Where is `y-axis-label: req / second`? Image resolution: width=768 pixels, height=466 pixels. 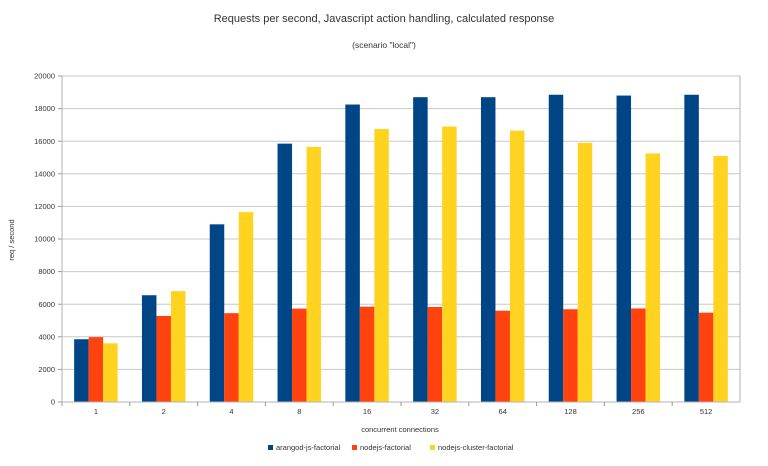
y-axis-label: req / second is located at coordinates (11, 239).